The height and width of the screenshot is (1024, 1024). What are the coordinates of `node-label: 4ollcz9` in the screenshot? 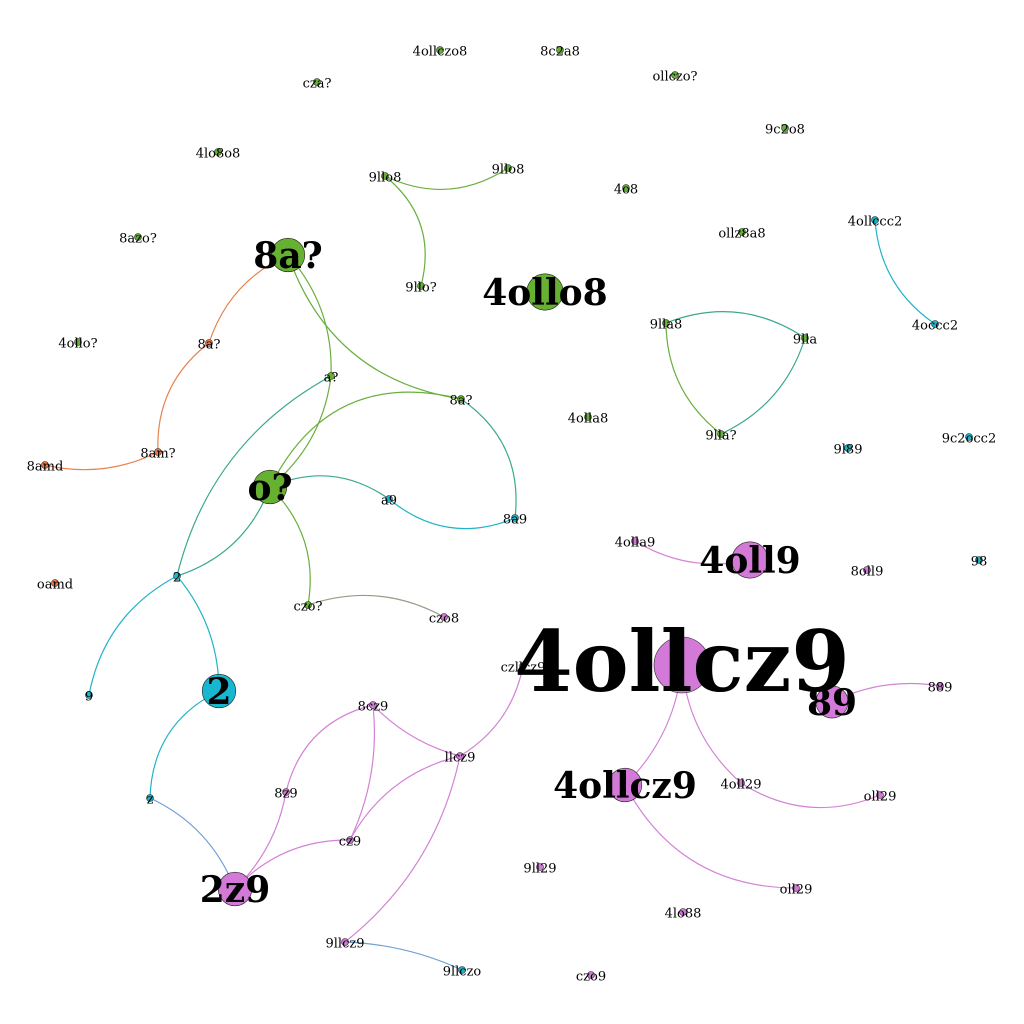 It's located at (682, 661).